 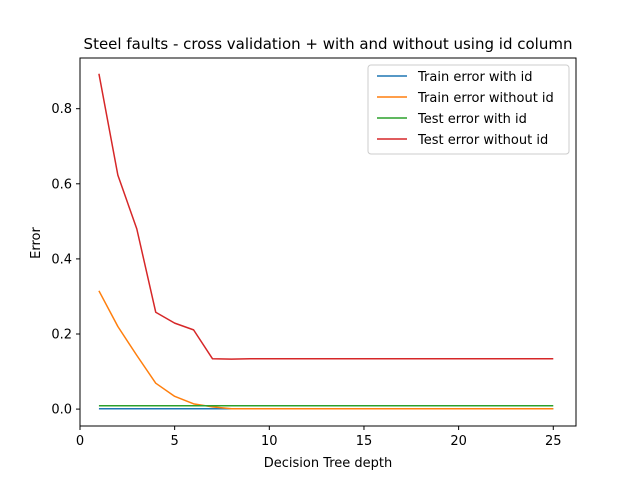 I want to click on legend-label-3: Test error with id, so click(x=472, y=119).